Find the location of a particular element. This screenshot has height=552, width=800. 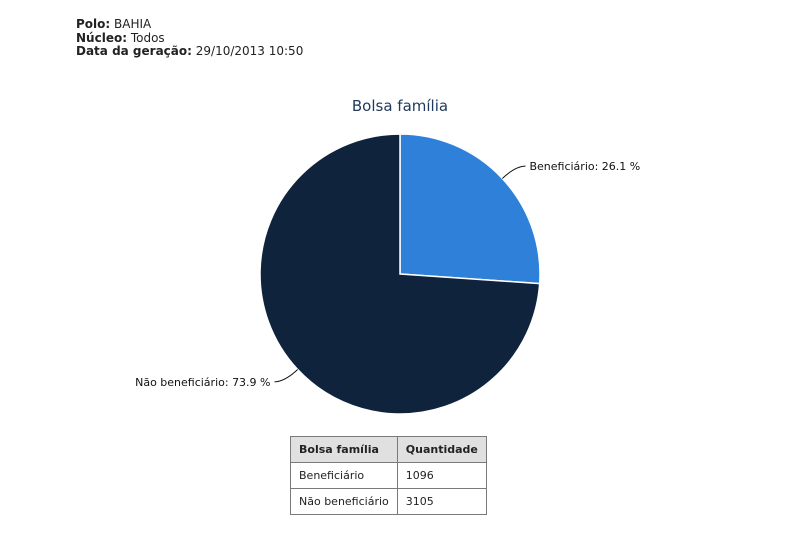

table-cell-category: Beneficiário is located at coordinates (344, 475).